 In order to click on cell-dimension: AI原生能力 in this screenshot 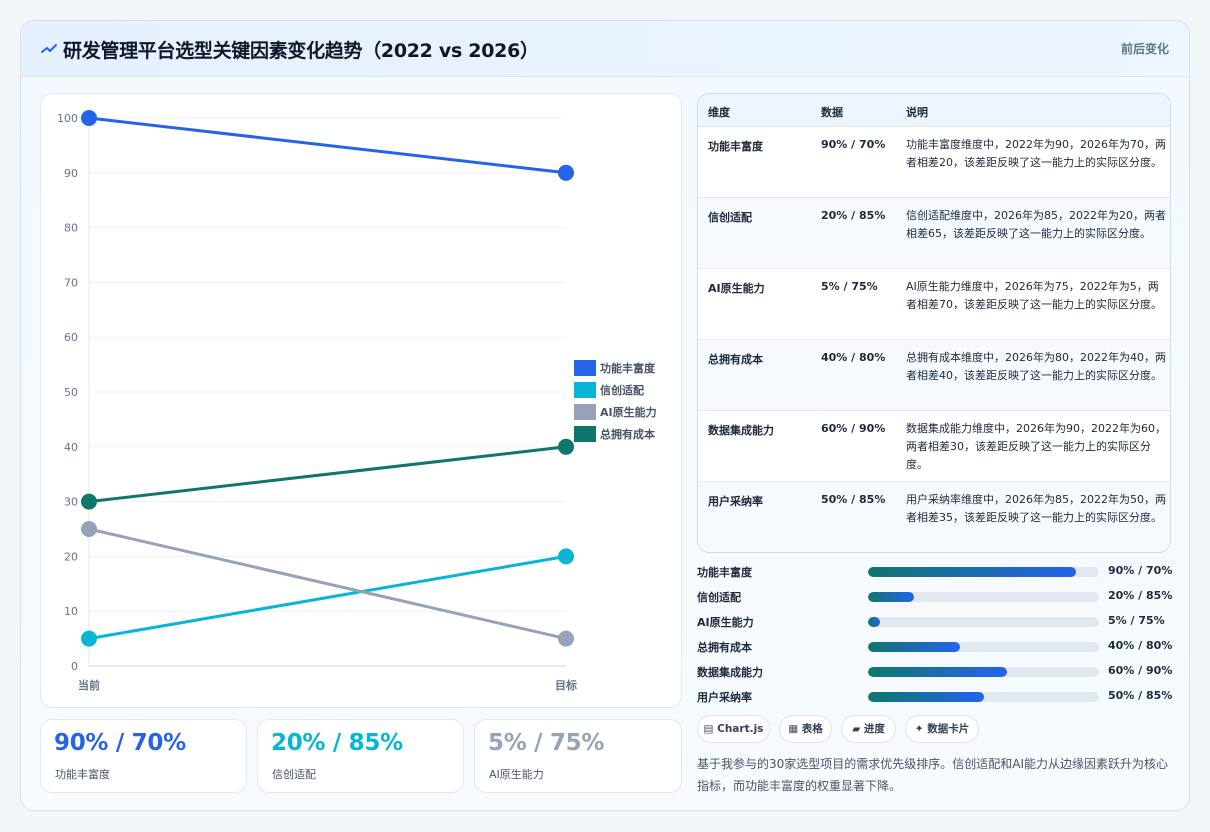, I will do `click(736, 288)`.